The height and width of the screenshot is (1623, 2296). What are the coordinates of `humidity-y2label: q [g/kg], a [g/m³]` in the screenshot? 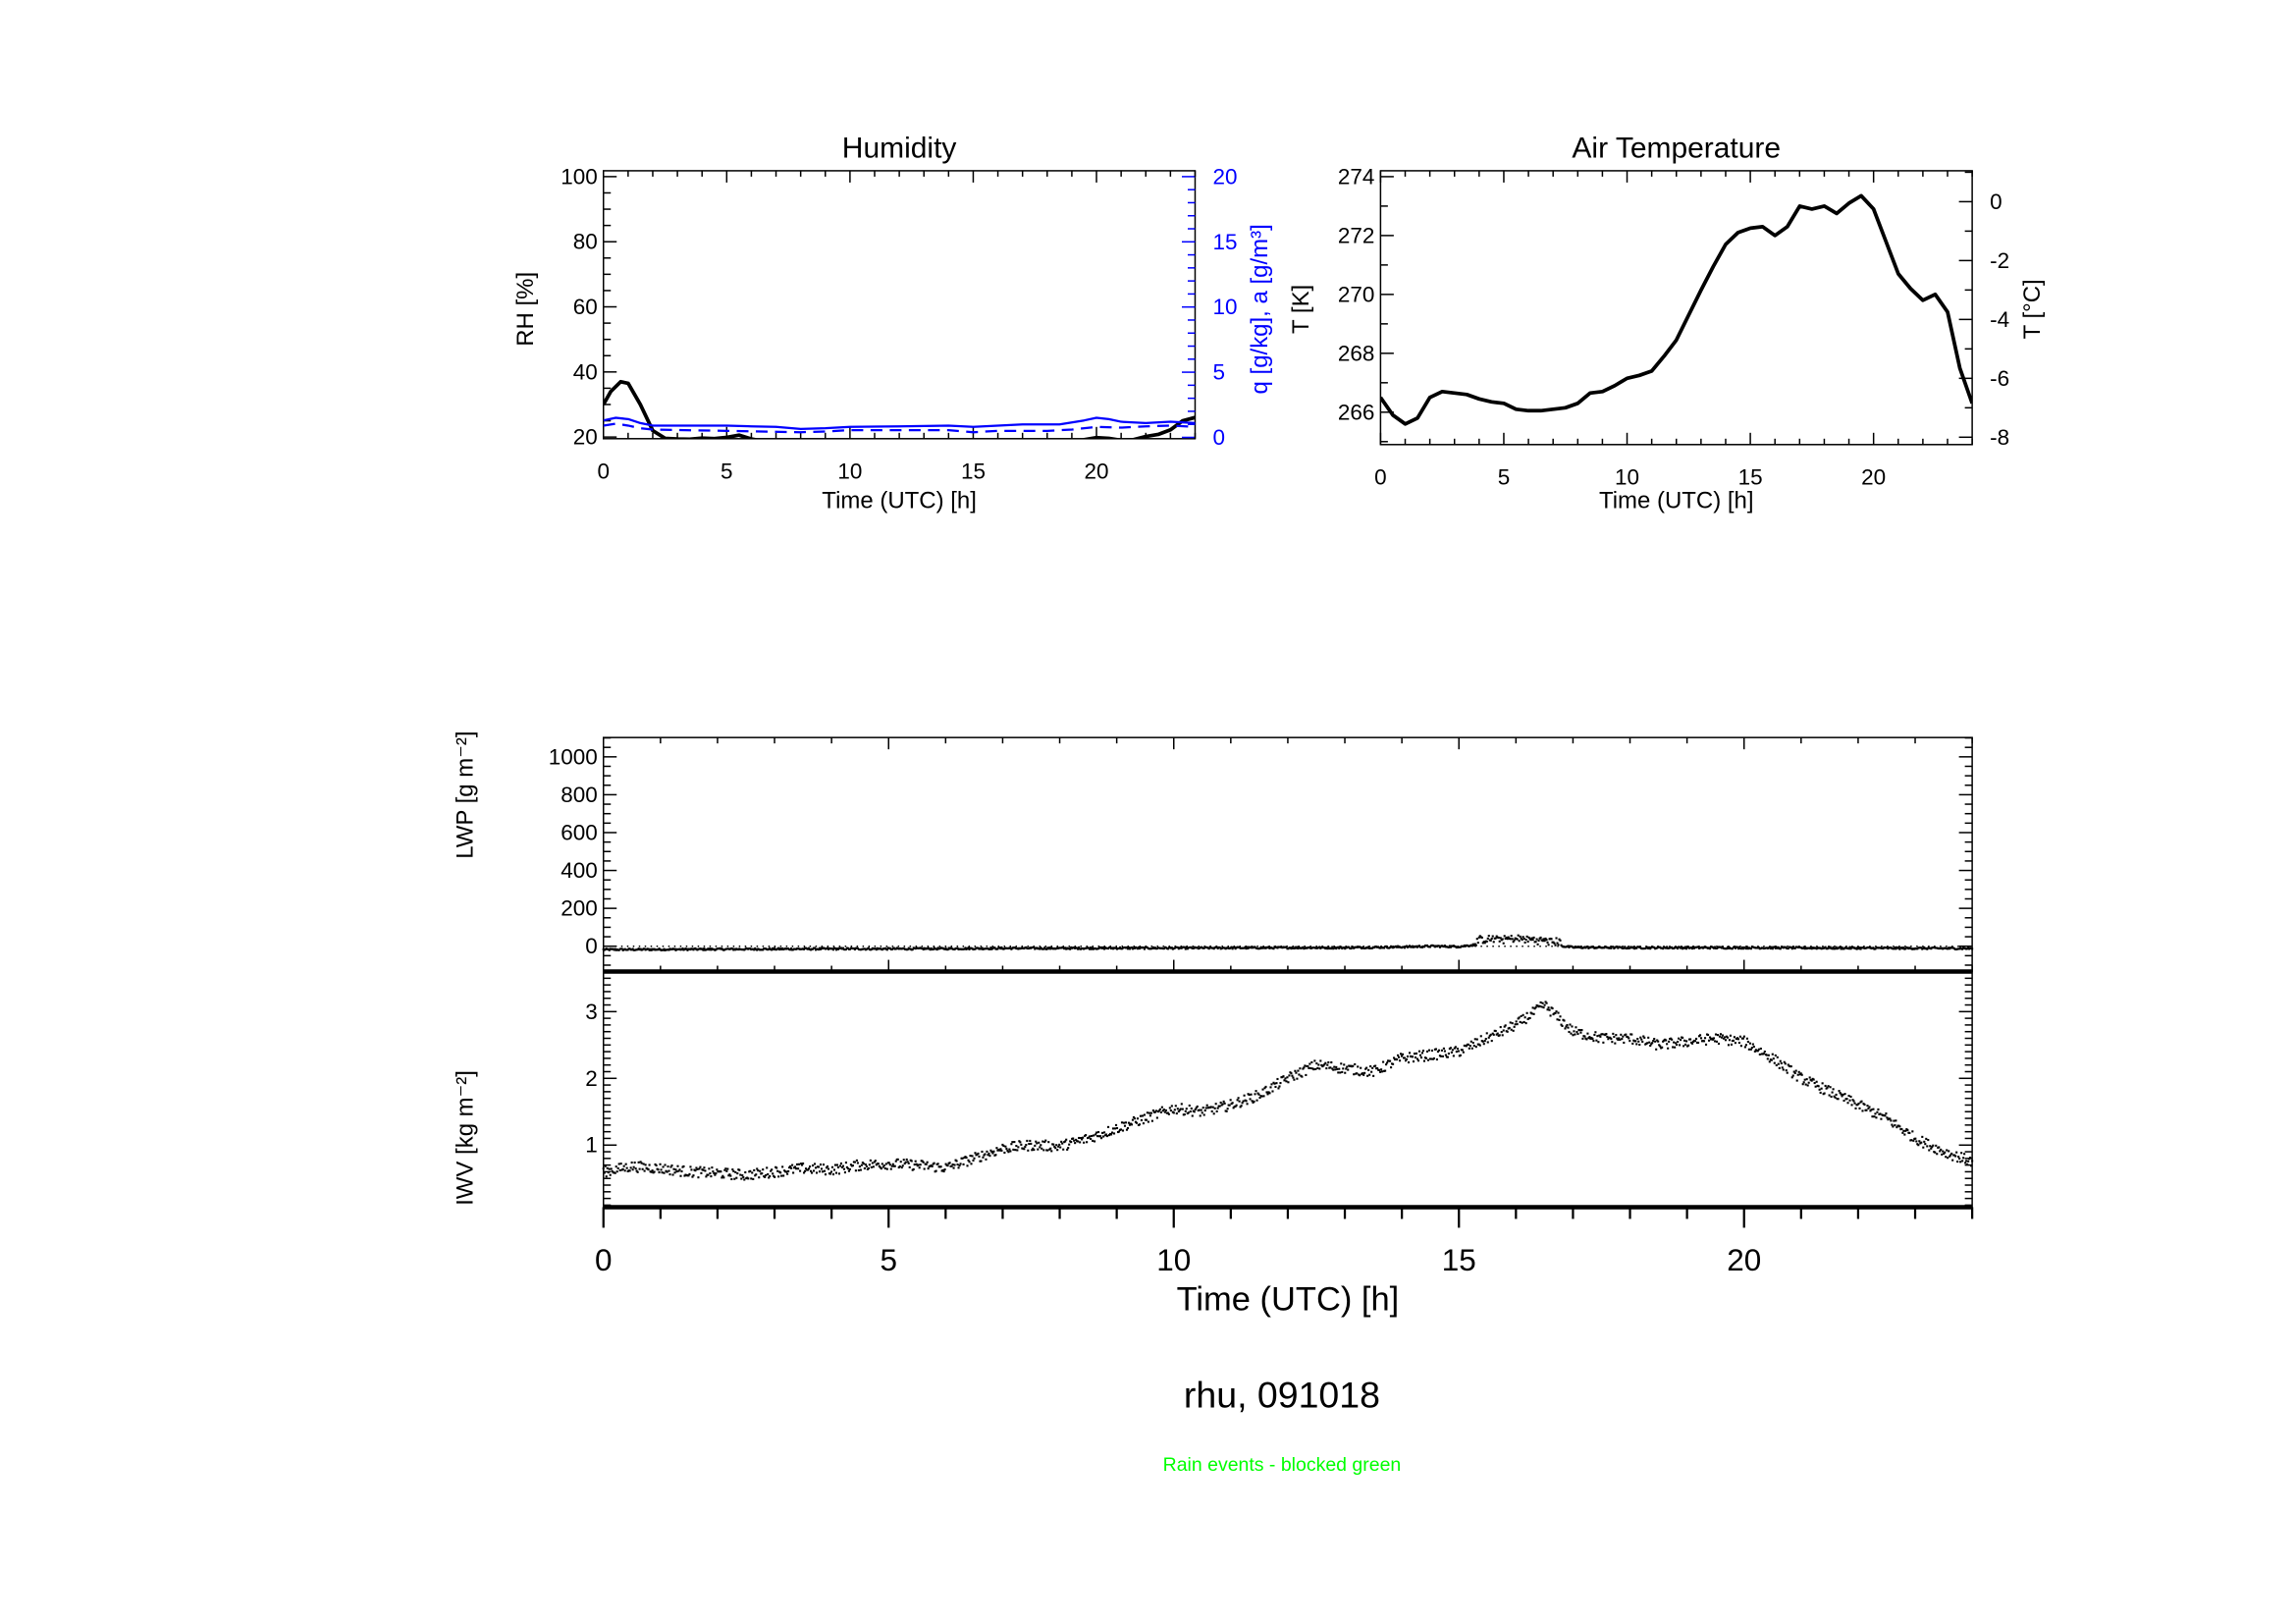 It's located at (1260, 309).